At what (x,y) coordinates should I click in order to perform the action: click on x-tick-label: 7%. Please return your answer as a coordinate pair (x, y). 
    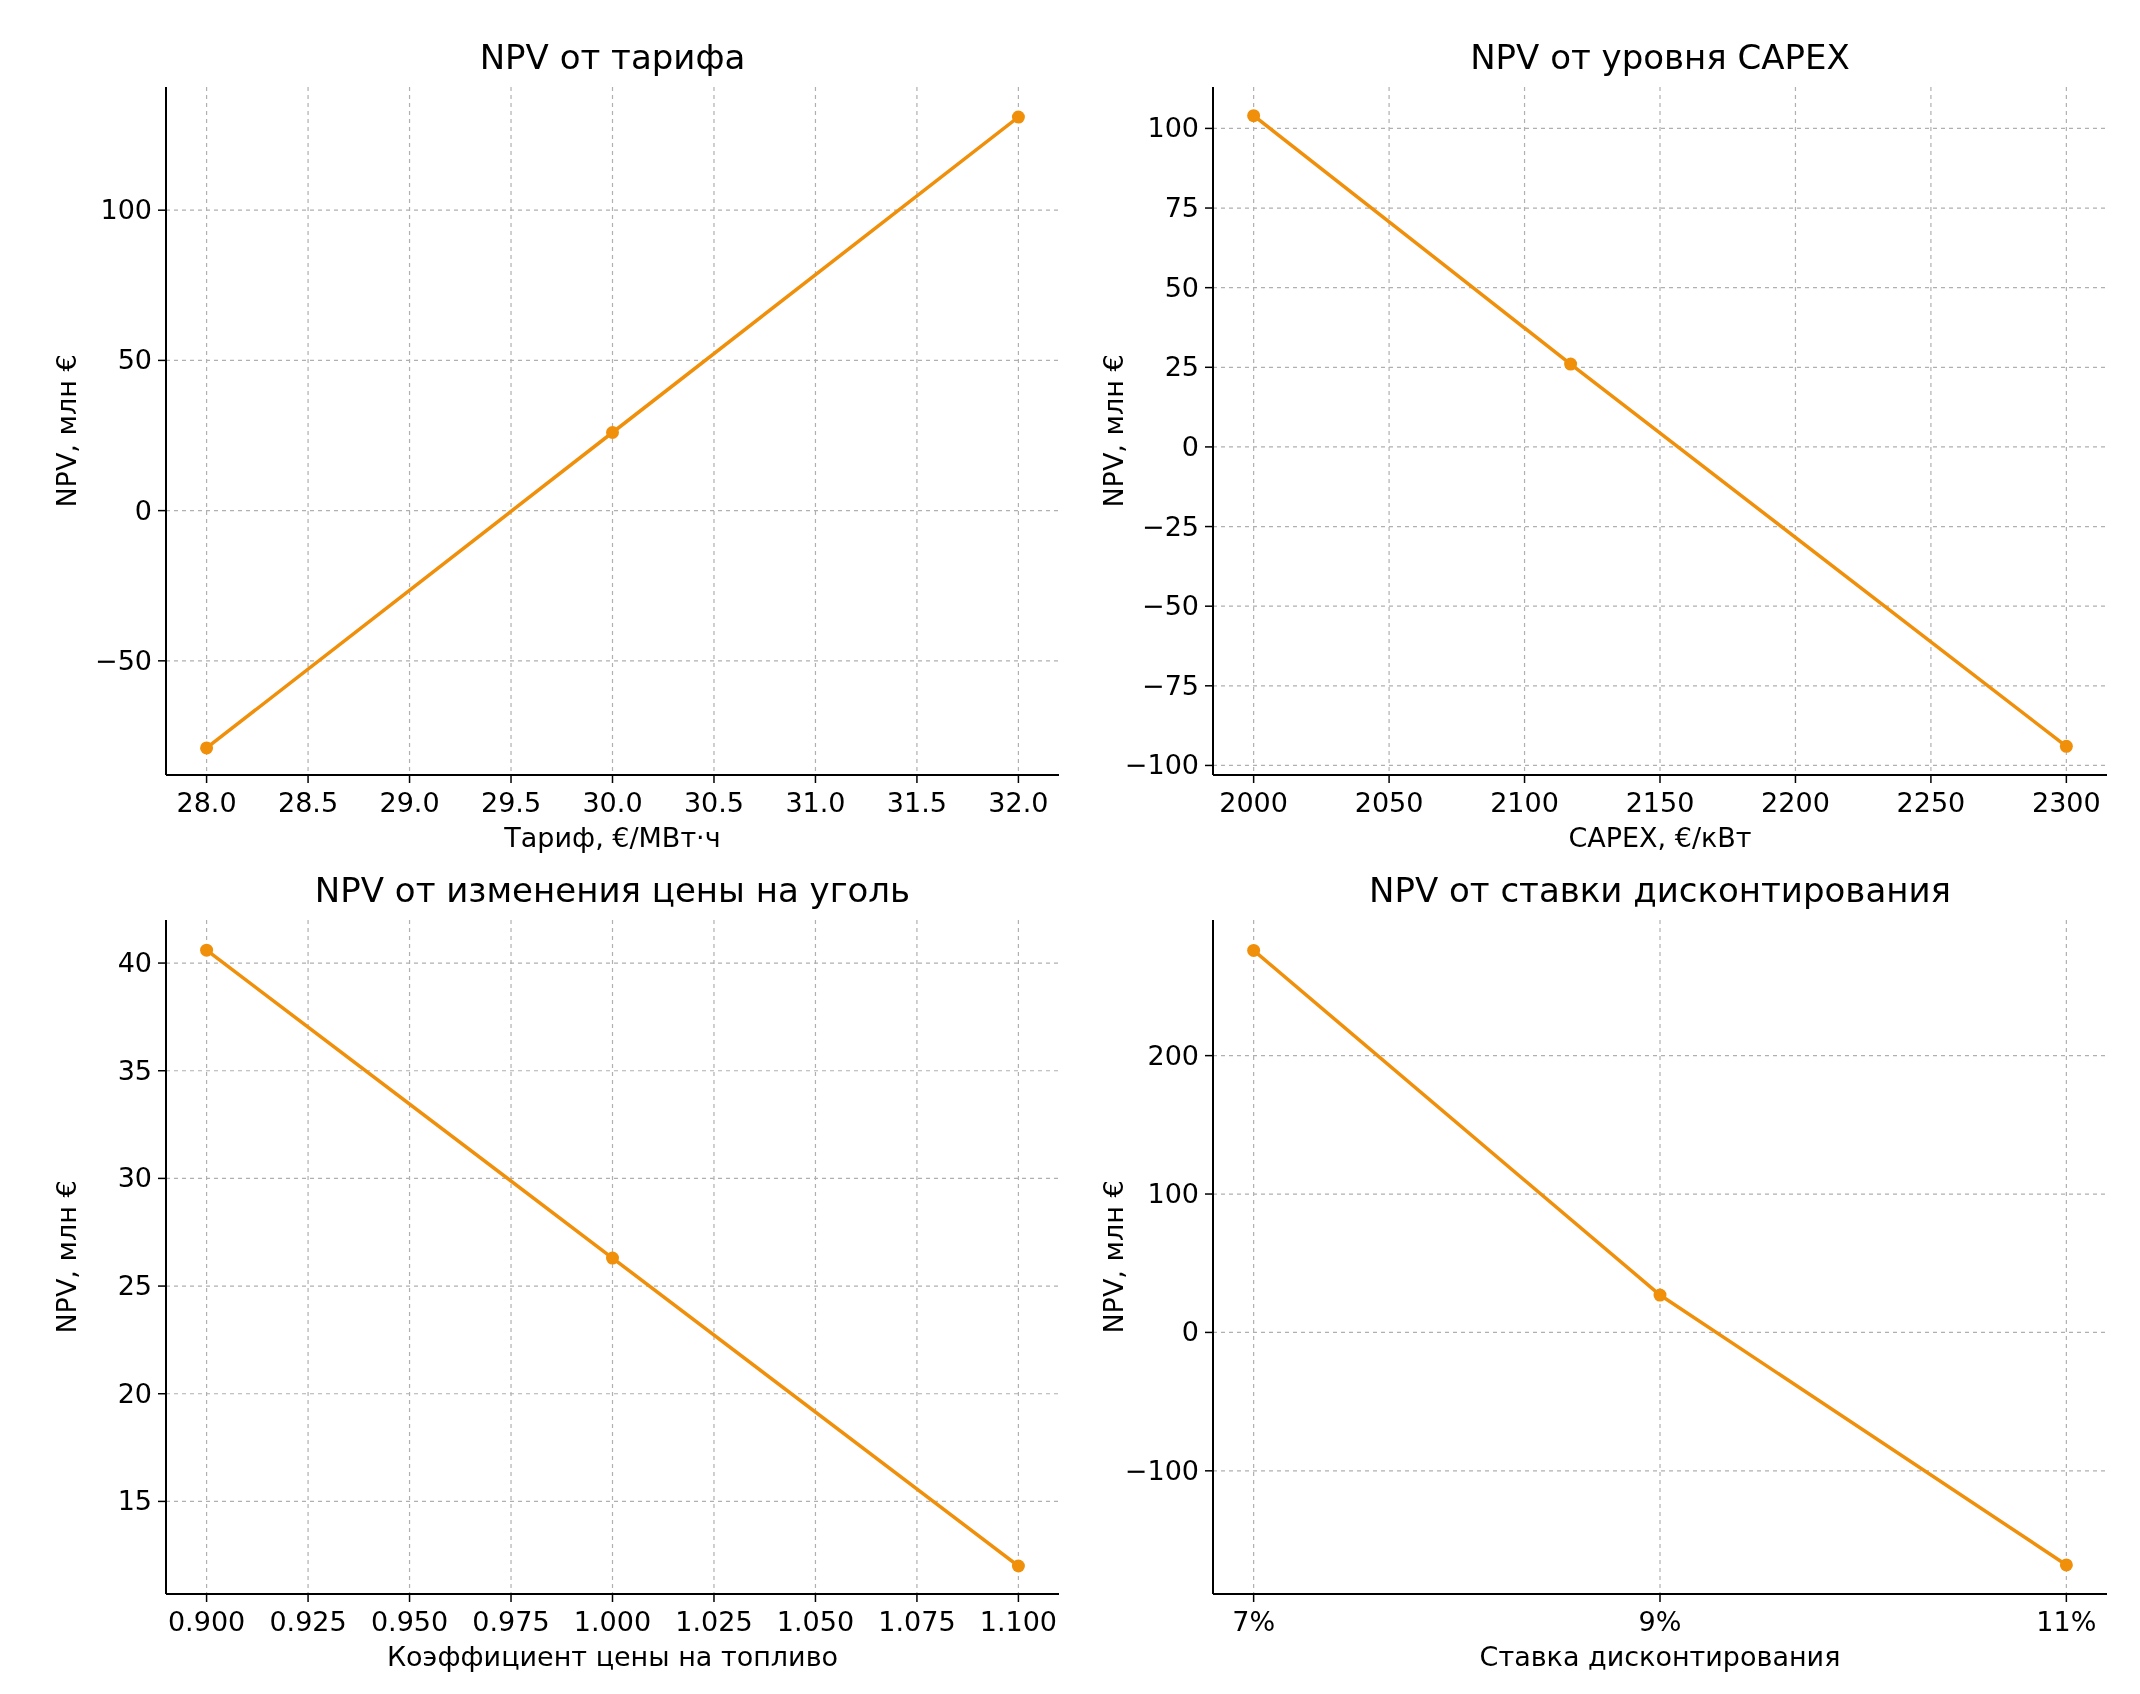
    Looking at the image, I should click on (1254, 1621).